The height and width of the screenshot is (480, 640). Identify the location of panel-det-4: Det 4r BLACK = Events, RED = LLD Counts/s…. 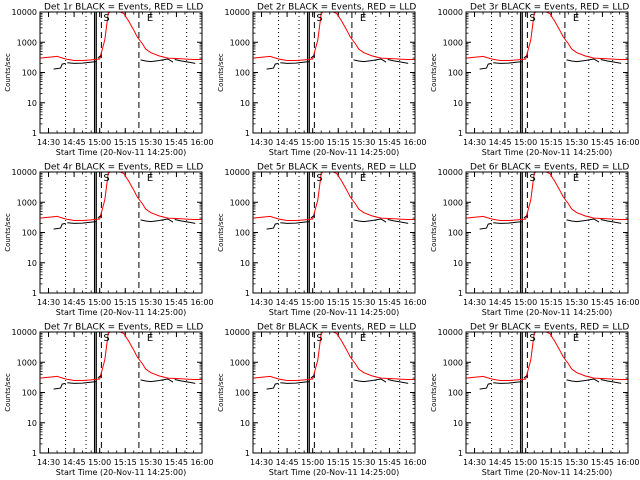
(109, 240).